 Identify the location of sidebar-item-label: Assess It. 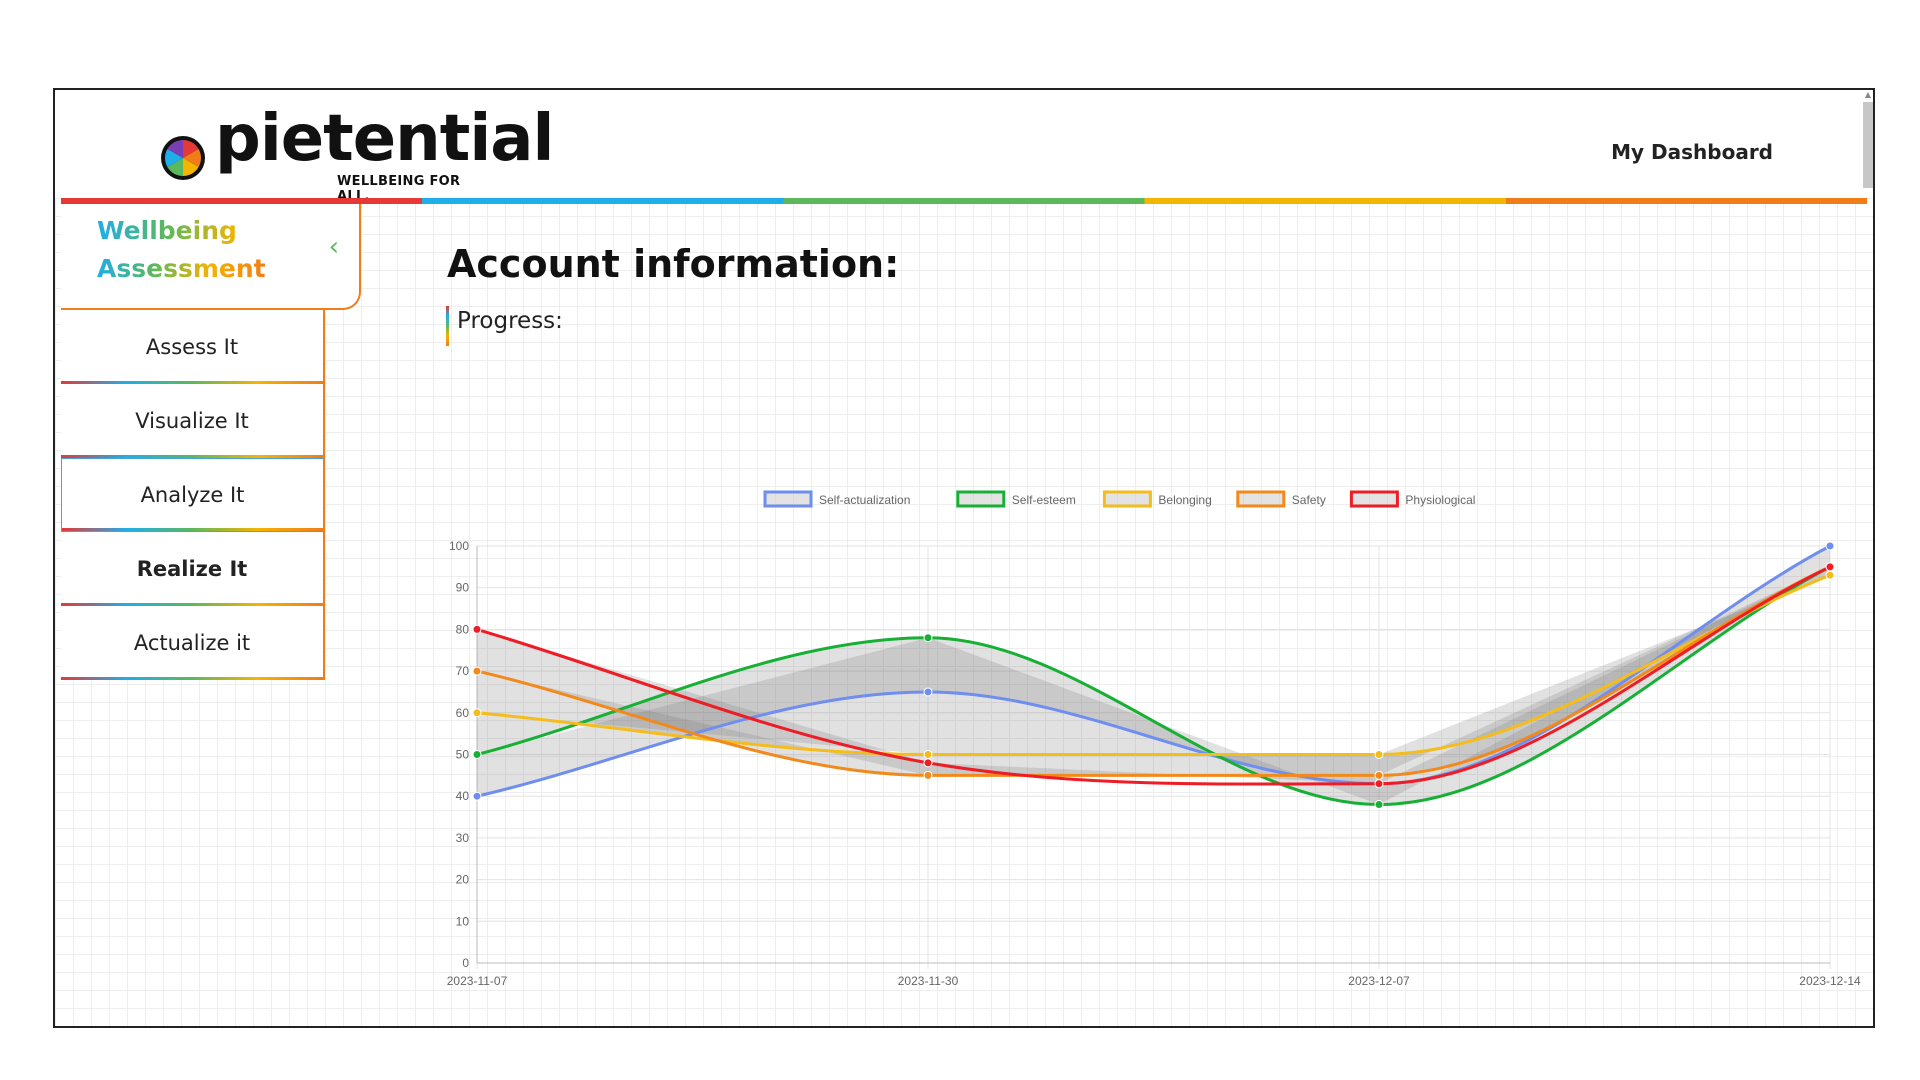
(192, 347).